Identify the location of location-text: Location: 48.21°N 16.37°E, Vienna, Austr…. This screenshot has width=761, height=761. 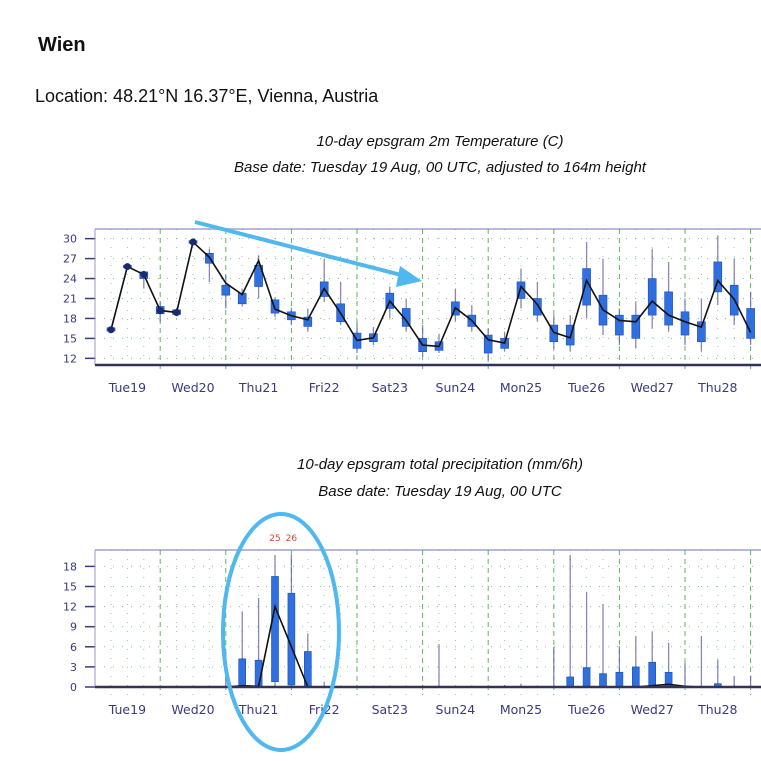
(207, 96).